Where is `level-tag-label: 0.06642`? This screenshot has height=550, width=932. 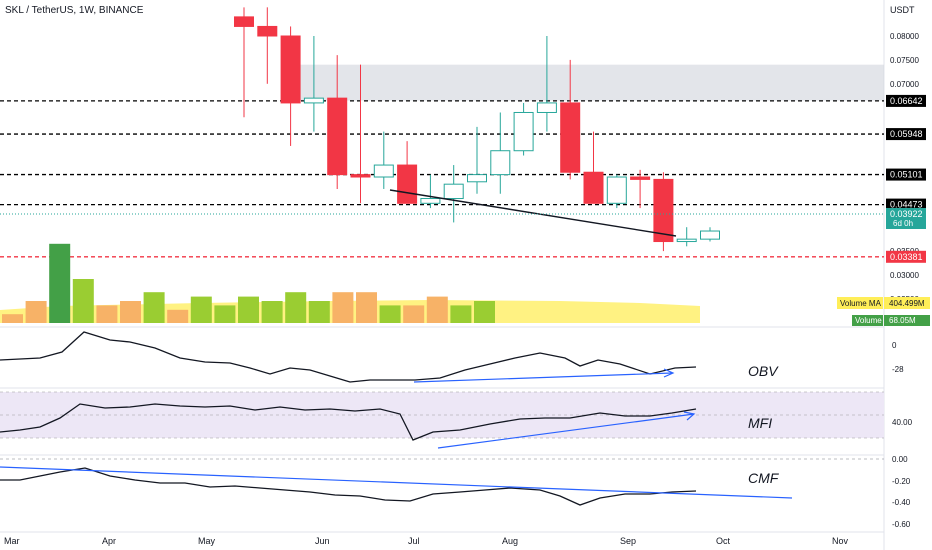 level-tag-label: 0.06642 is located at coordinates (906, 101).